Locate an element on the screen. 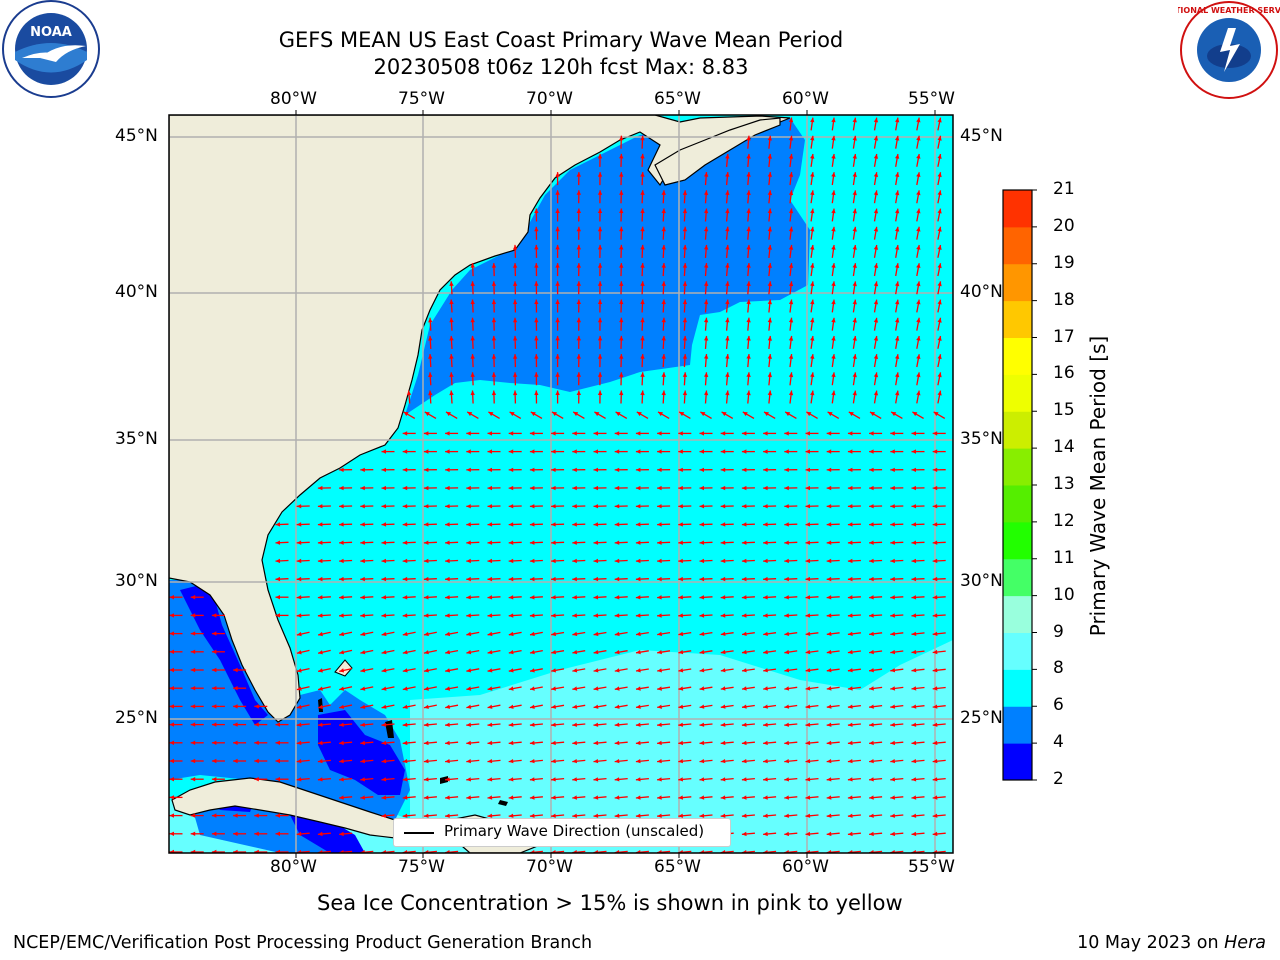 The image size is (1280, 960). nws-logo-text: NATIONAL WEATHER SERVICE is located at coordinates (1229, 10).